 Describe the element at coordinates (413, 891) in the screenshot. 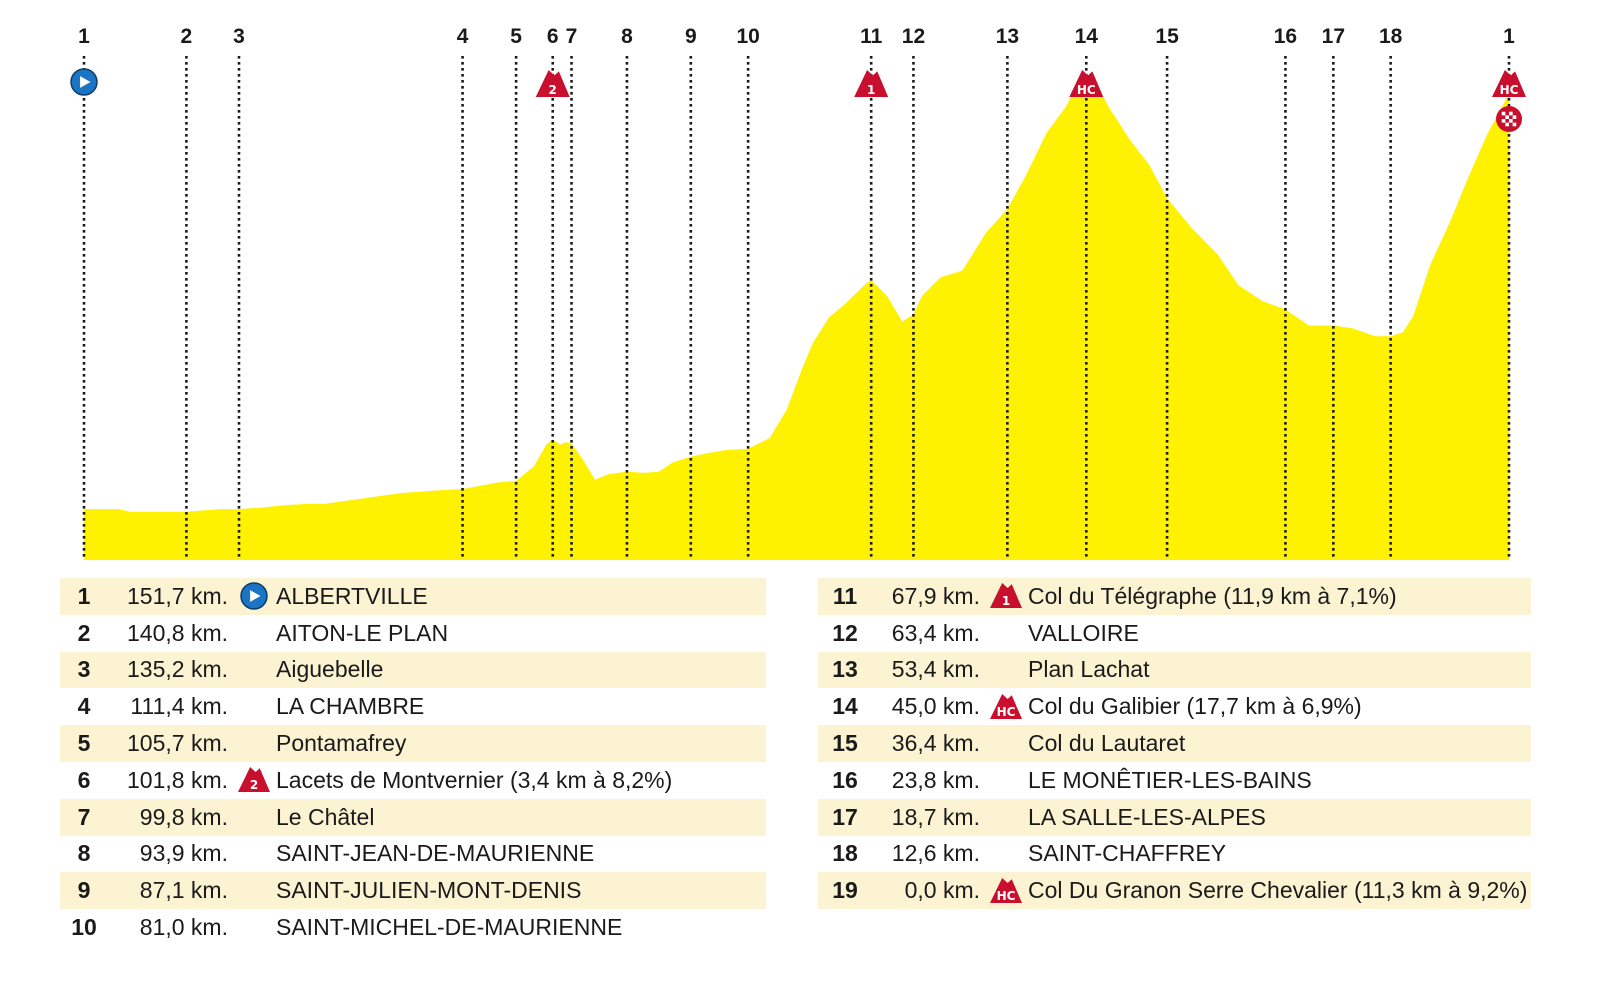

I see `checkpoint-row-9: 9 87,1 km. SAINT-JULIEN-MONT-DENIS` at that location.